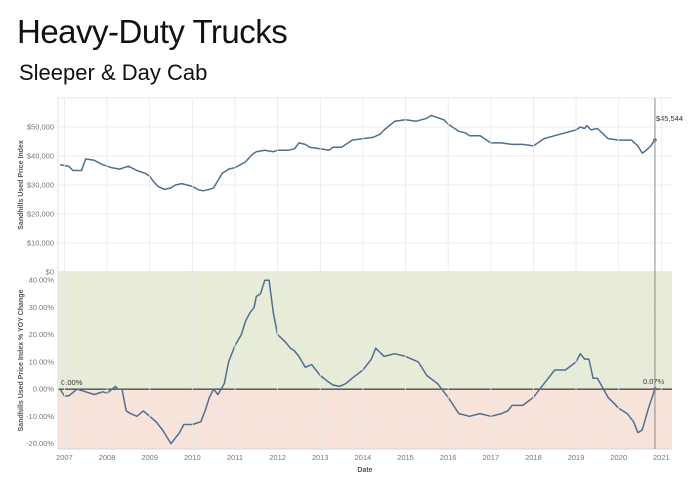 Image resolution: width=700 pixels, height=488 pixels. Describe the element at coordinates (364, 470) in the screenshot. I see `x-axis-title: Date` at that location.